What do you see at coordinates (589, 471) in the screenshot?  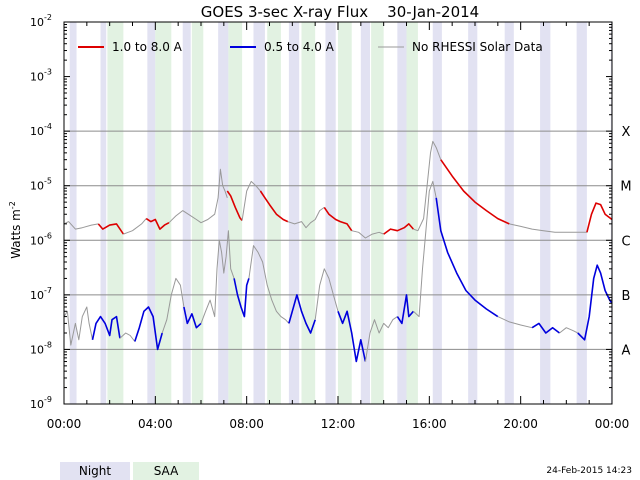 I see `generation-timestamp: 24-Feb-2015 14:23` at bounding box center [589, 471].